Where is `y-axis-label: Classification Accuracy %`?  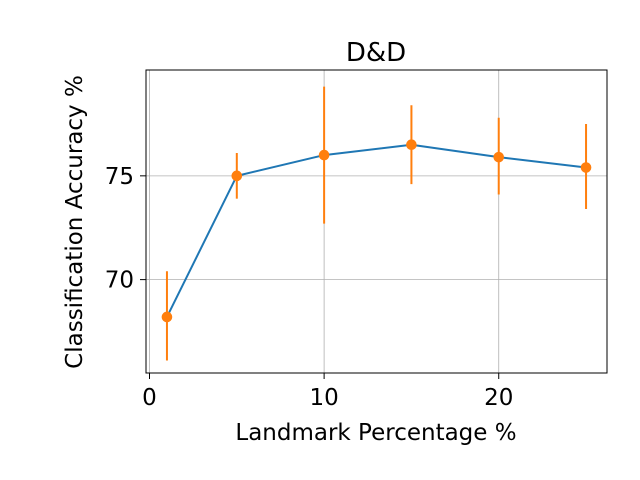
y-axis-label: Classification Accuracy % is located at coordinates (75, 222).